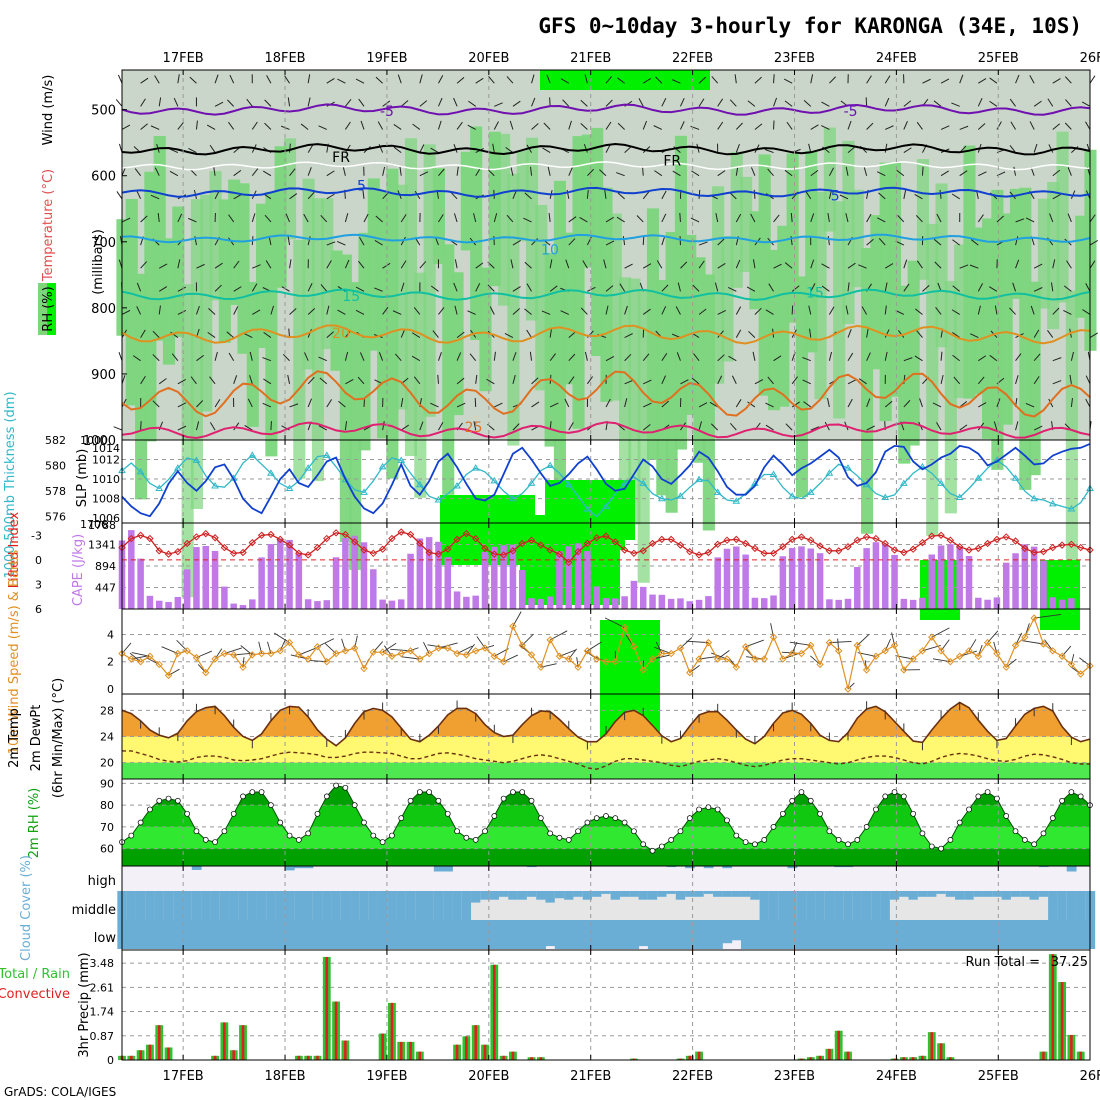  Describe the element at coordinates (48, 308) in the screenshot. I see `axis-label: RH (%)` at that location.